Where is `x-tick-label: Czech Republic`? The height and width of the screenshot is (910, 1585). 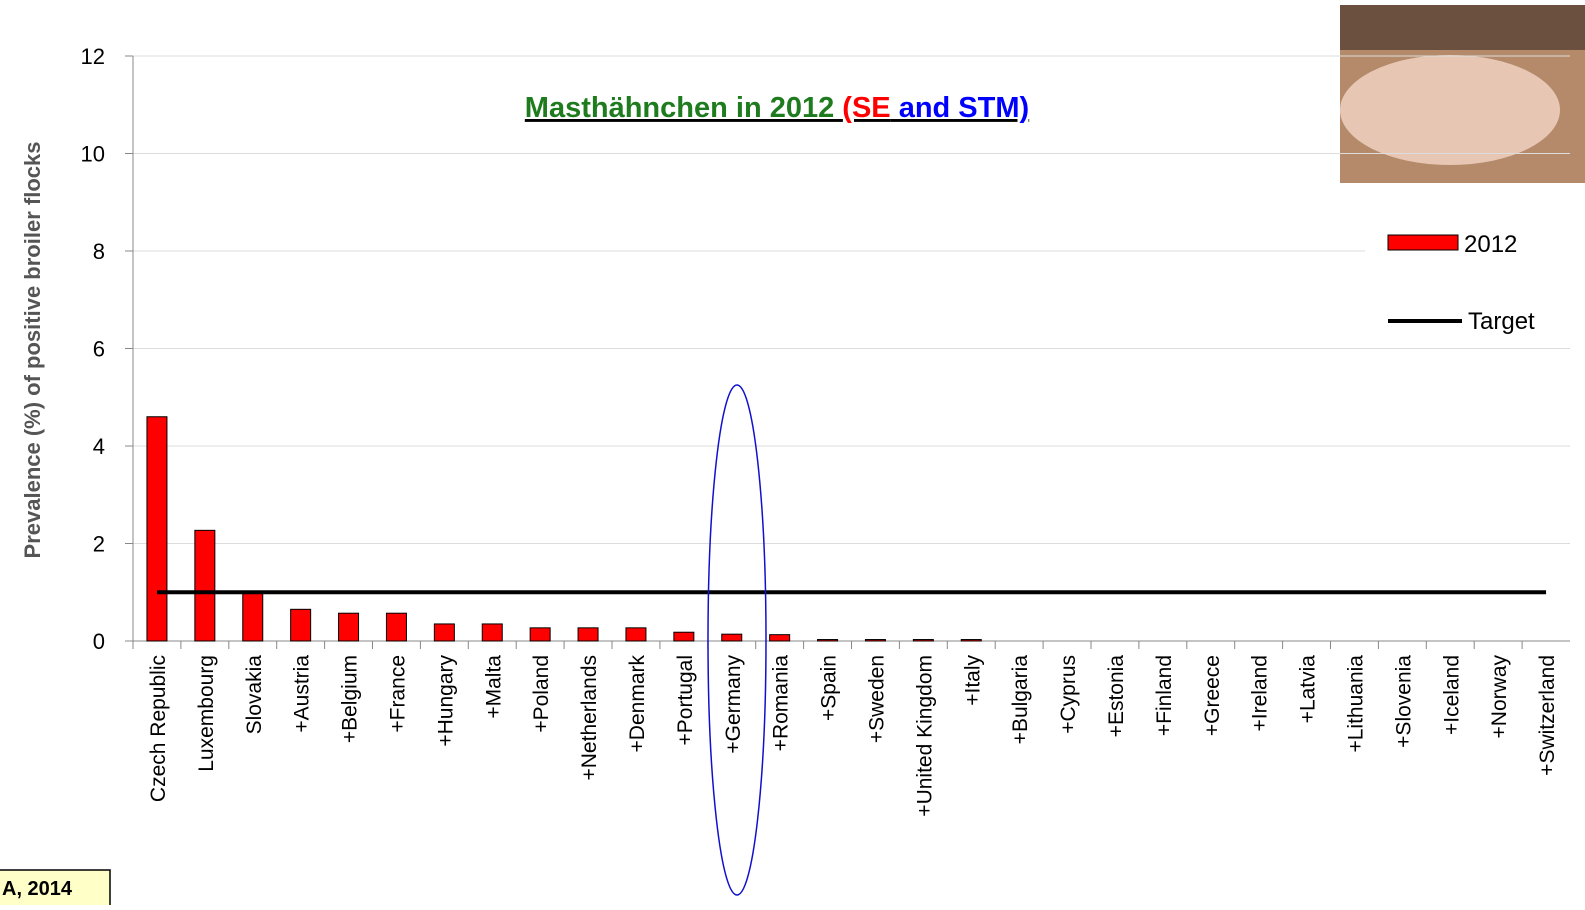 x-tick-label: Czech Republic is located at coordinates (158, 728).